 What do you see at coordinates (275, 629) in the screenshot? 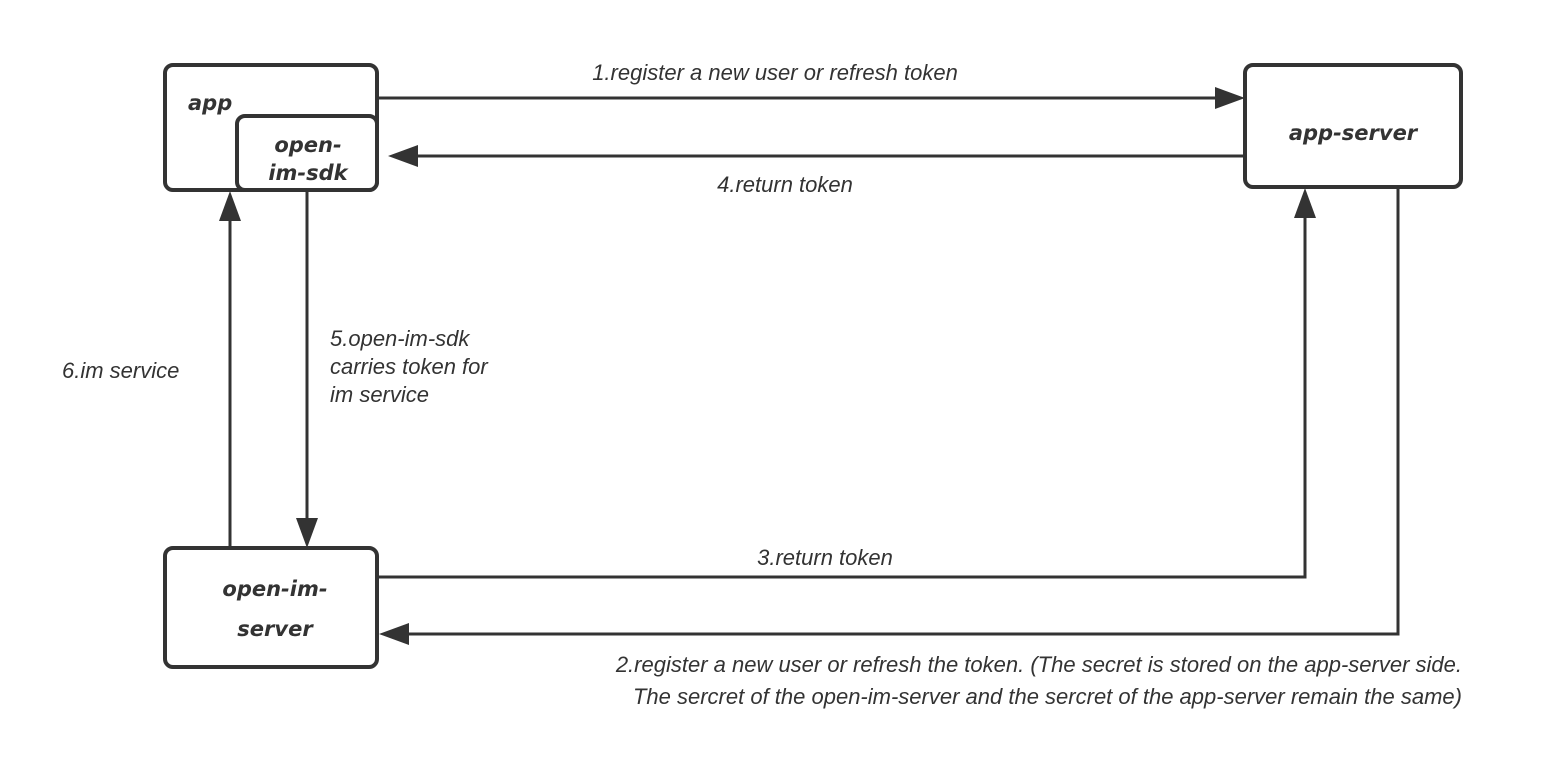
I see `node-im-server-label-2: server` at bounding box center [275, 629].